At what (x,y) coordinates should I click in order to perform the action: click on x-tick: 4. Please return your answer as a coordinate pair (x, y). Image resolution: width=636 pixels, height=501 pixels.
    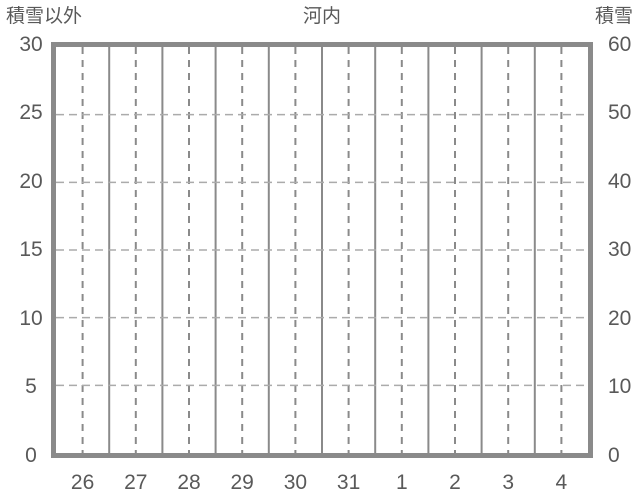
    Looking at the image, I should click on (561, 482).